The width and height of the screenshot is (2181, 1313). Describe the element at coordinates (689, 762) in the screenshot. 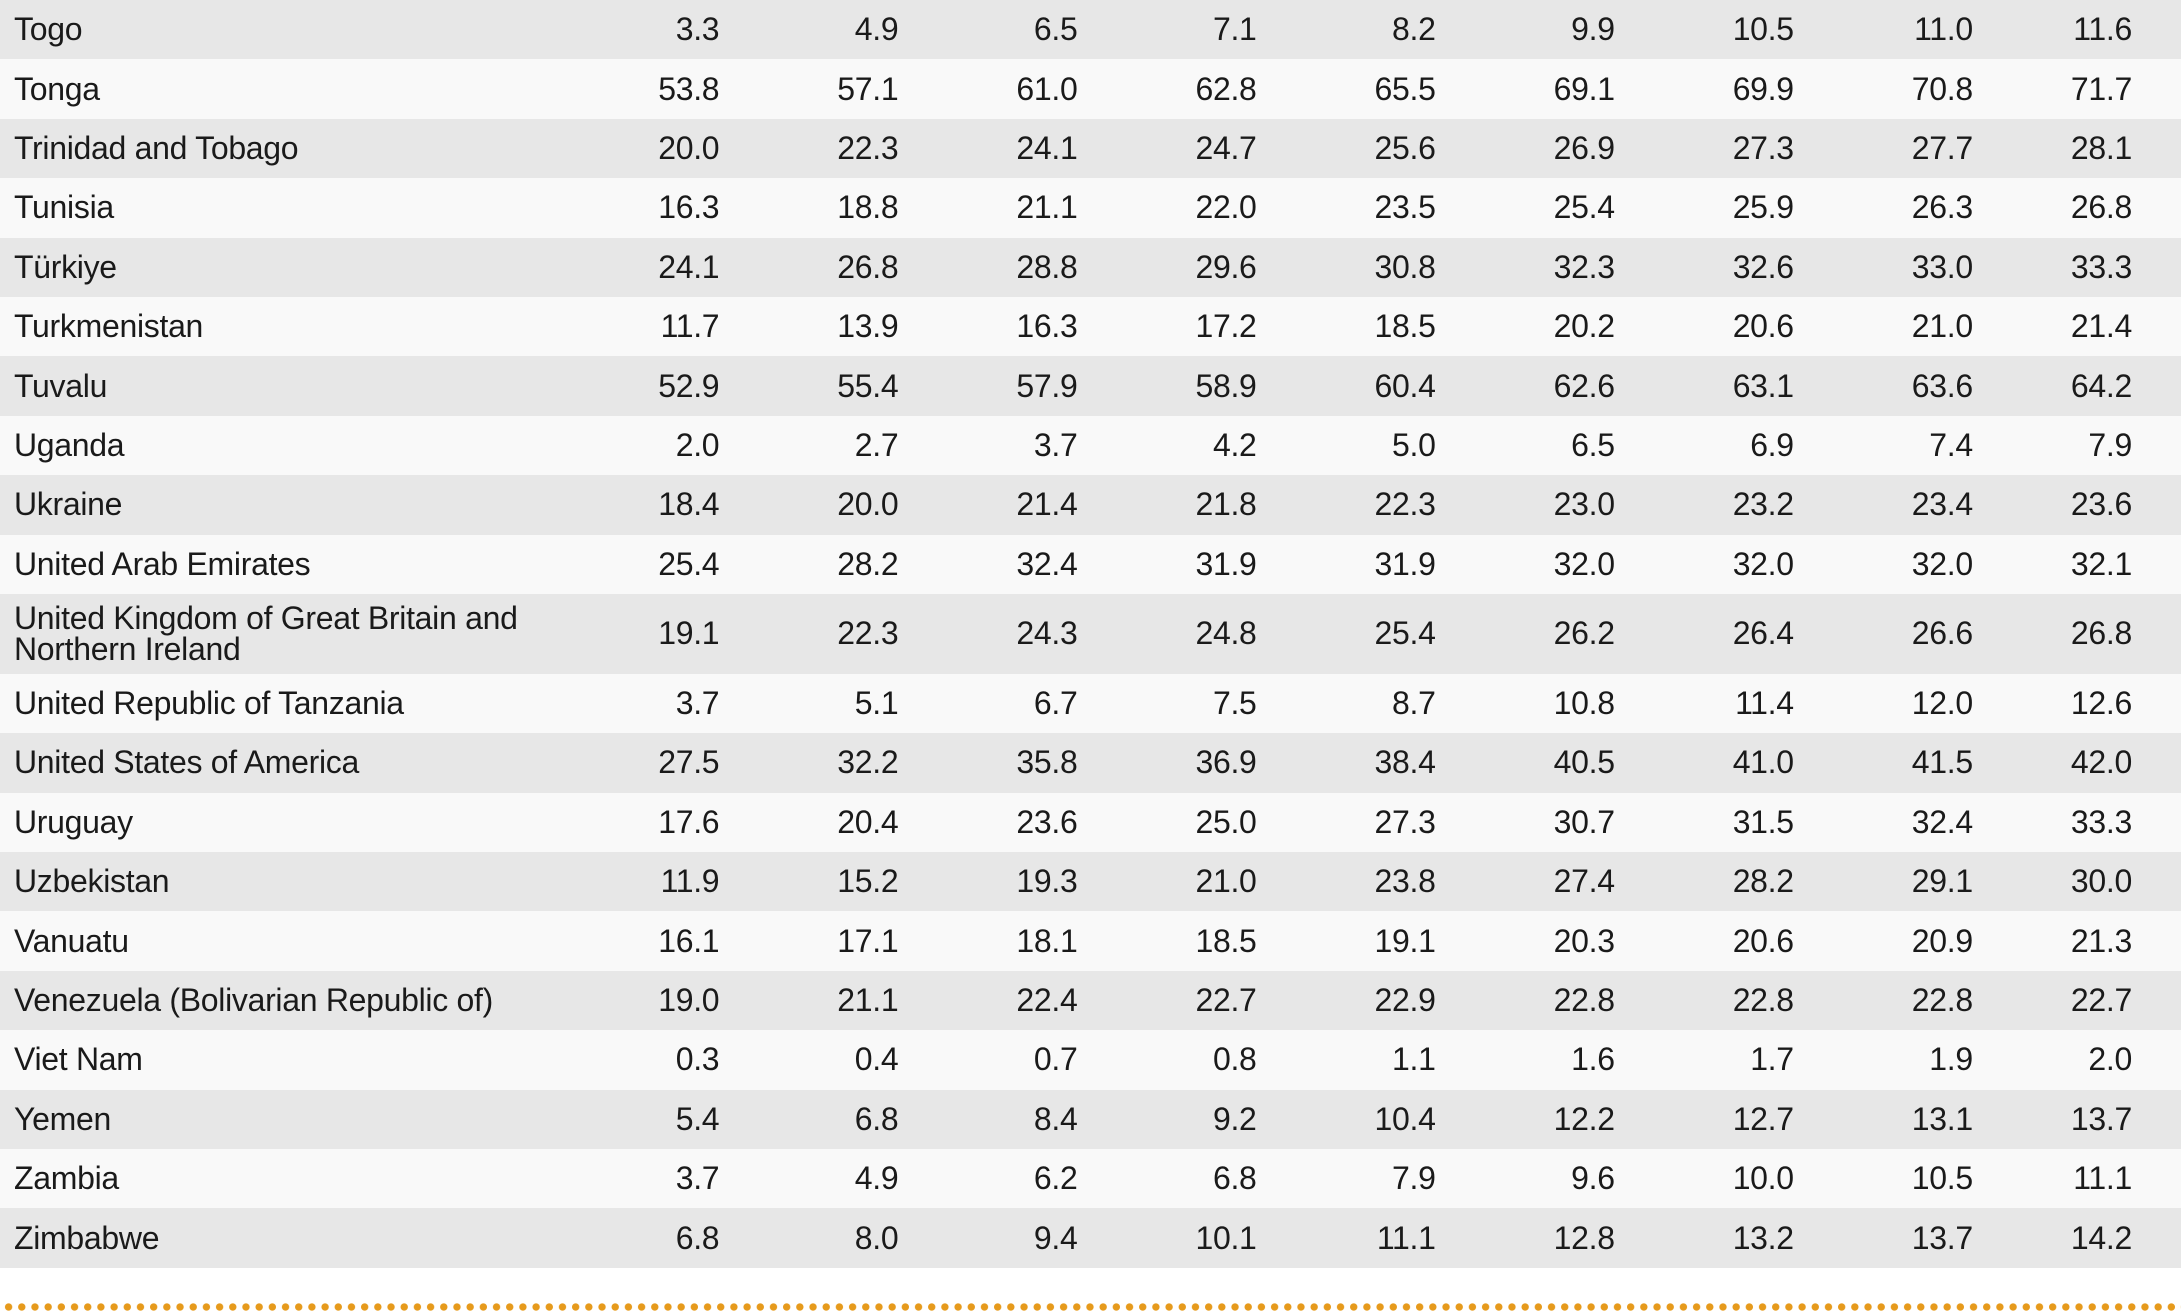

I see `value-cell: 27.5` at that location.